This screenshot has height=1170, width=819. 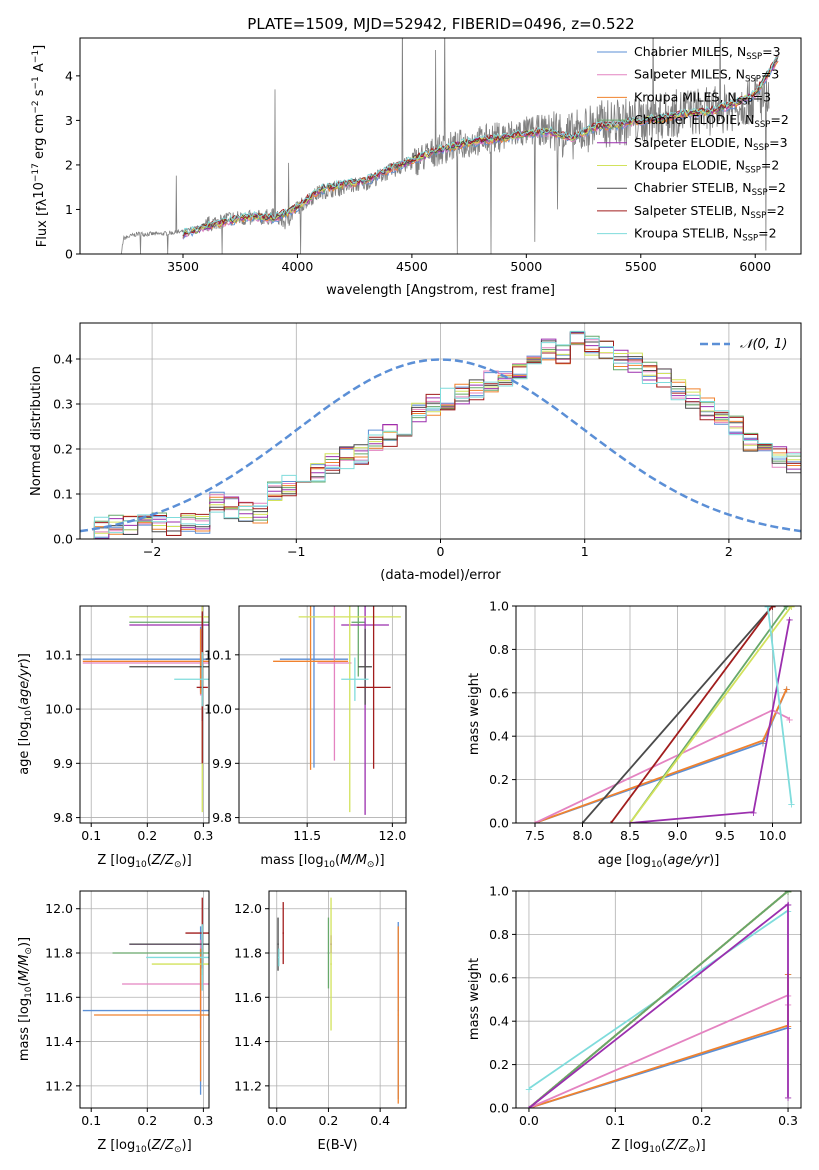 What do you see at coordinates (499, 649) in the screenshot?
I see `y-tick-label: 0.8` at bounding box center [499, 649].